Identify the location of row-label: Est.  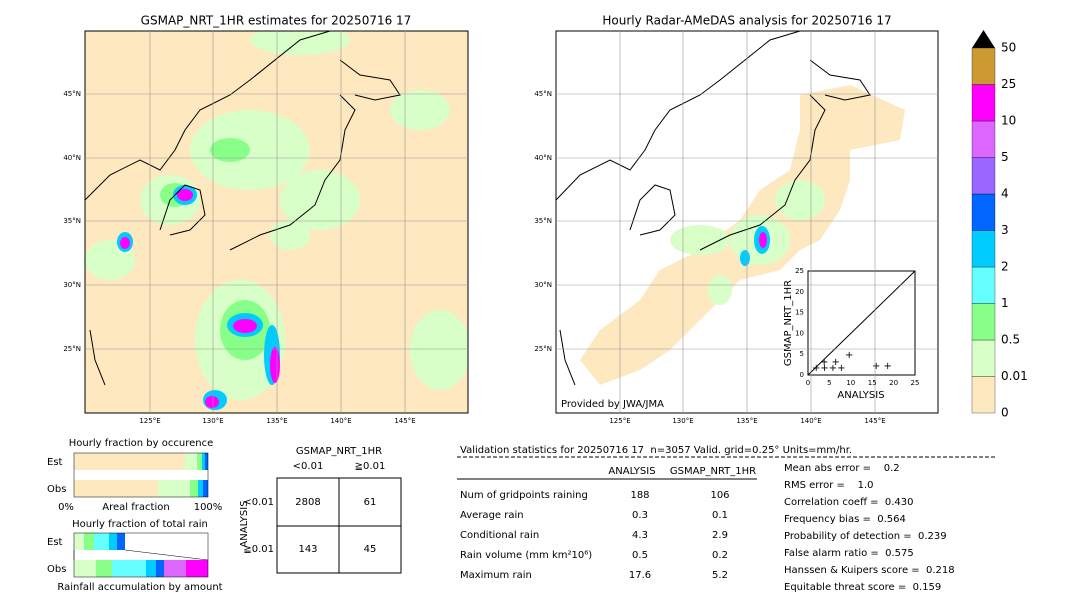
(55, 462).